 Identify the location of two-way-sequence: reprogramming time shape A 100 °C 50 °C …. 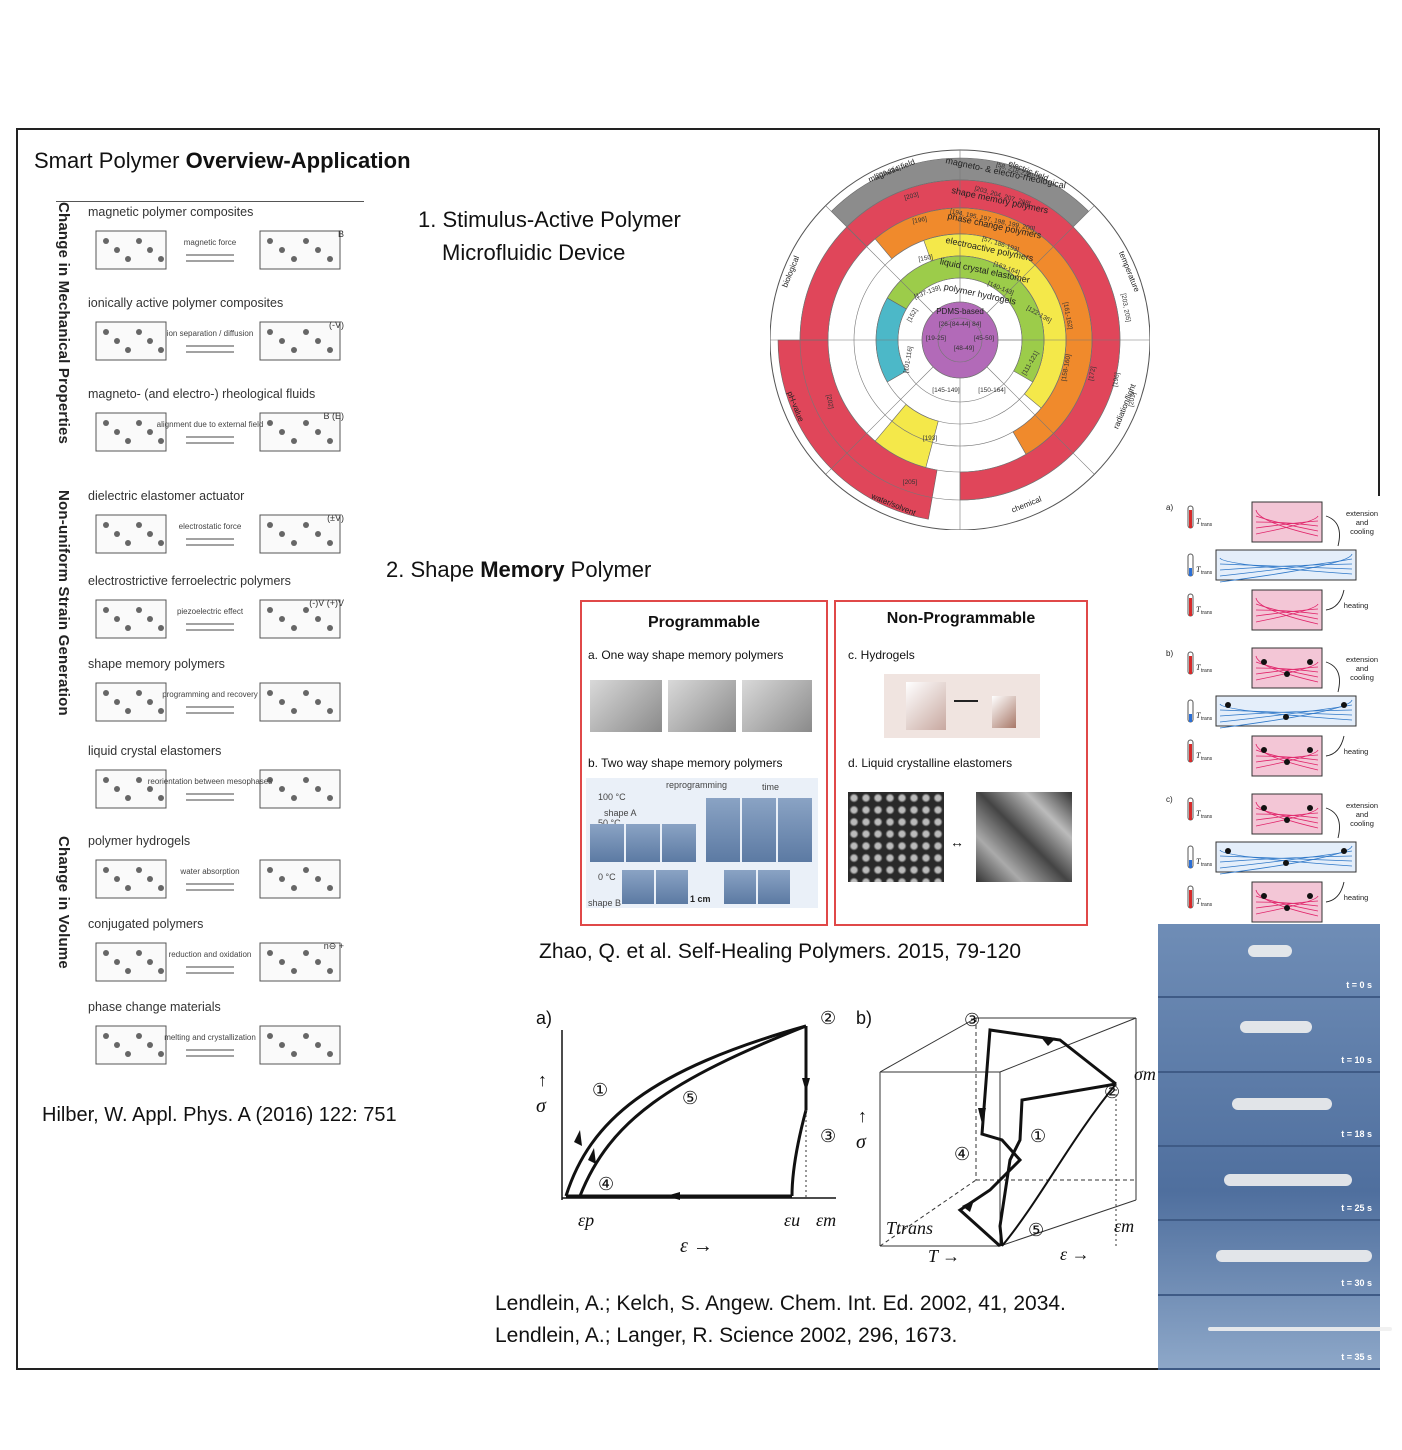
(702, 843).